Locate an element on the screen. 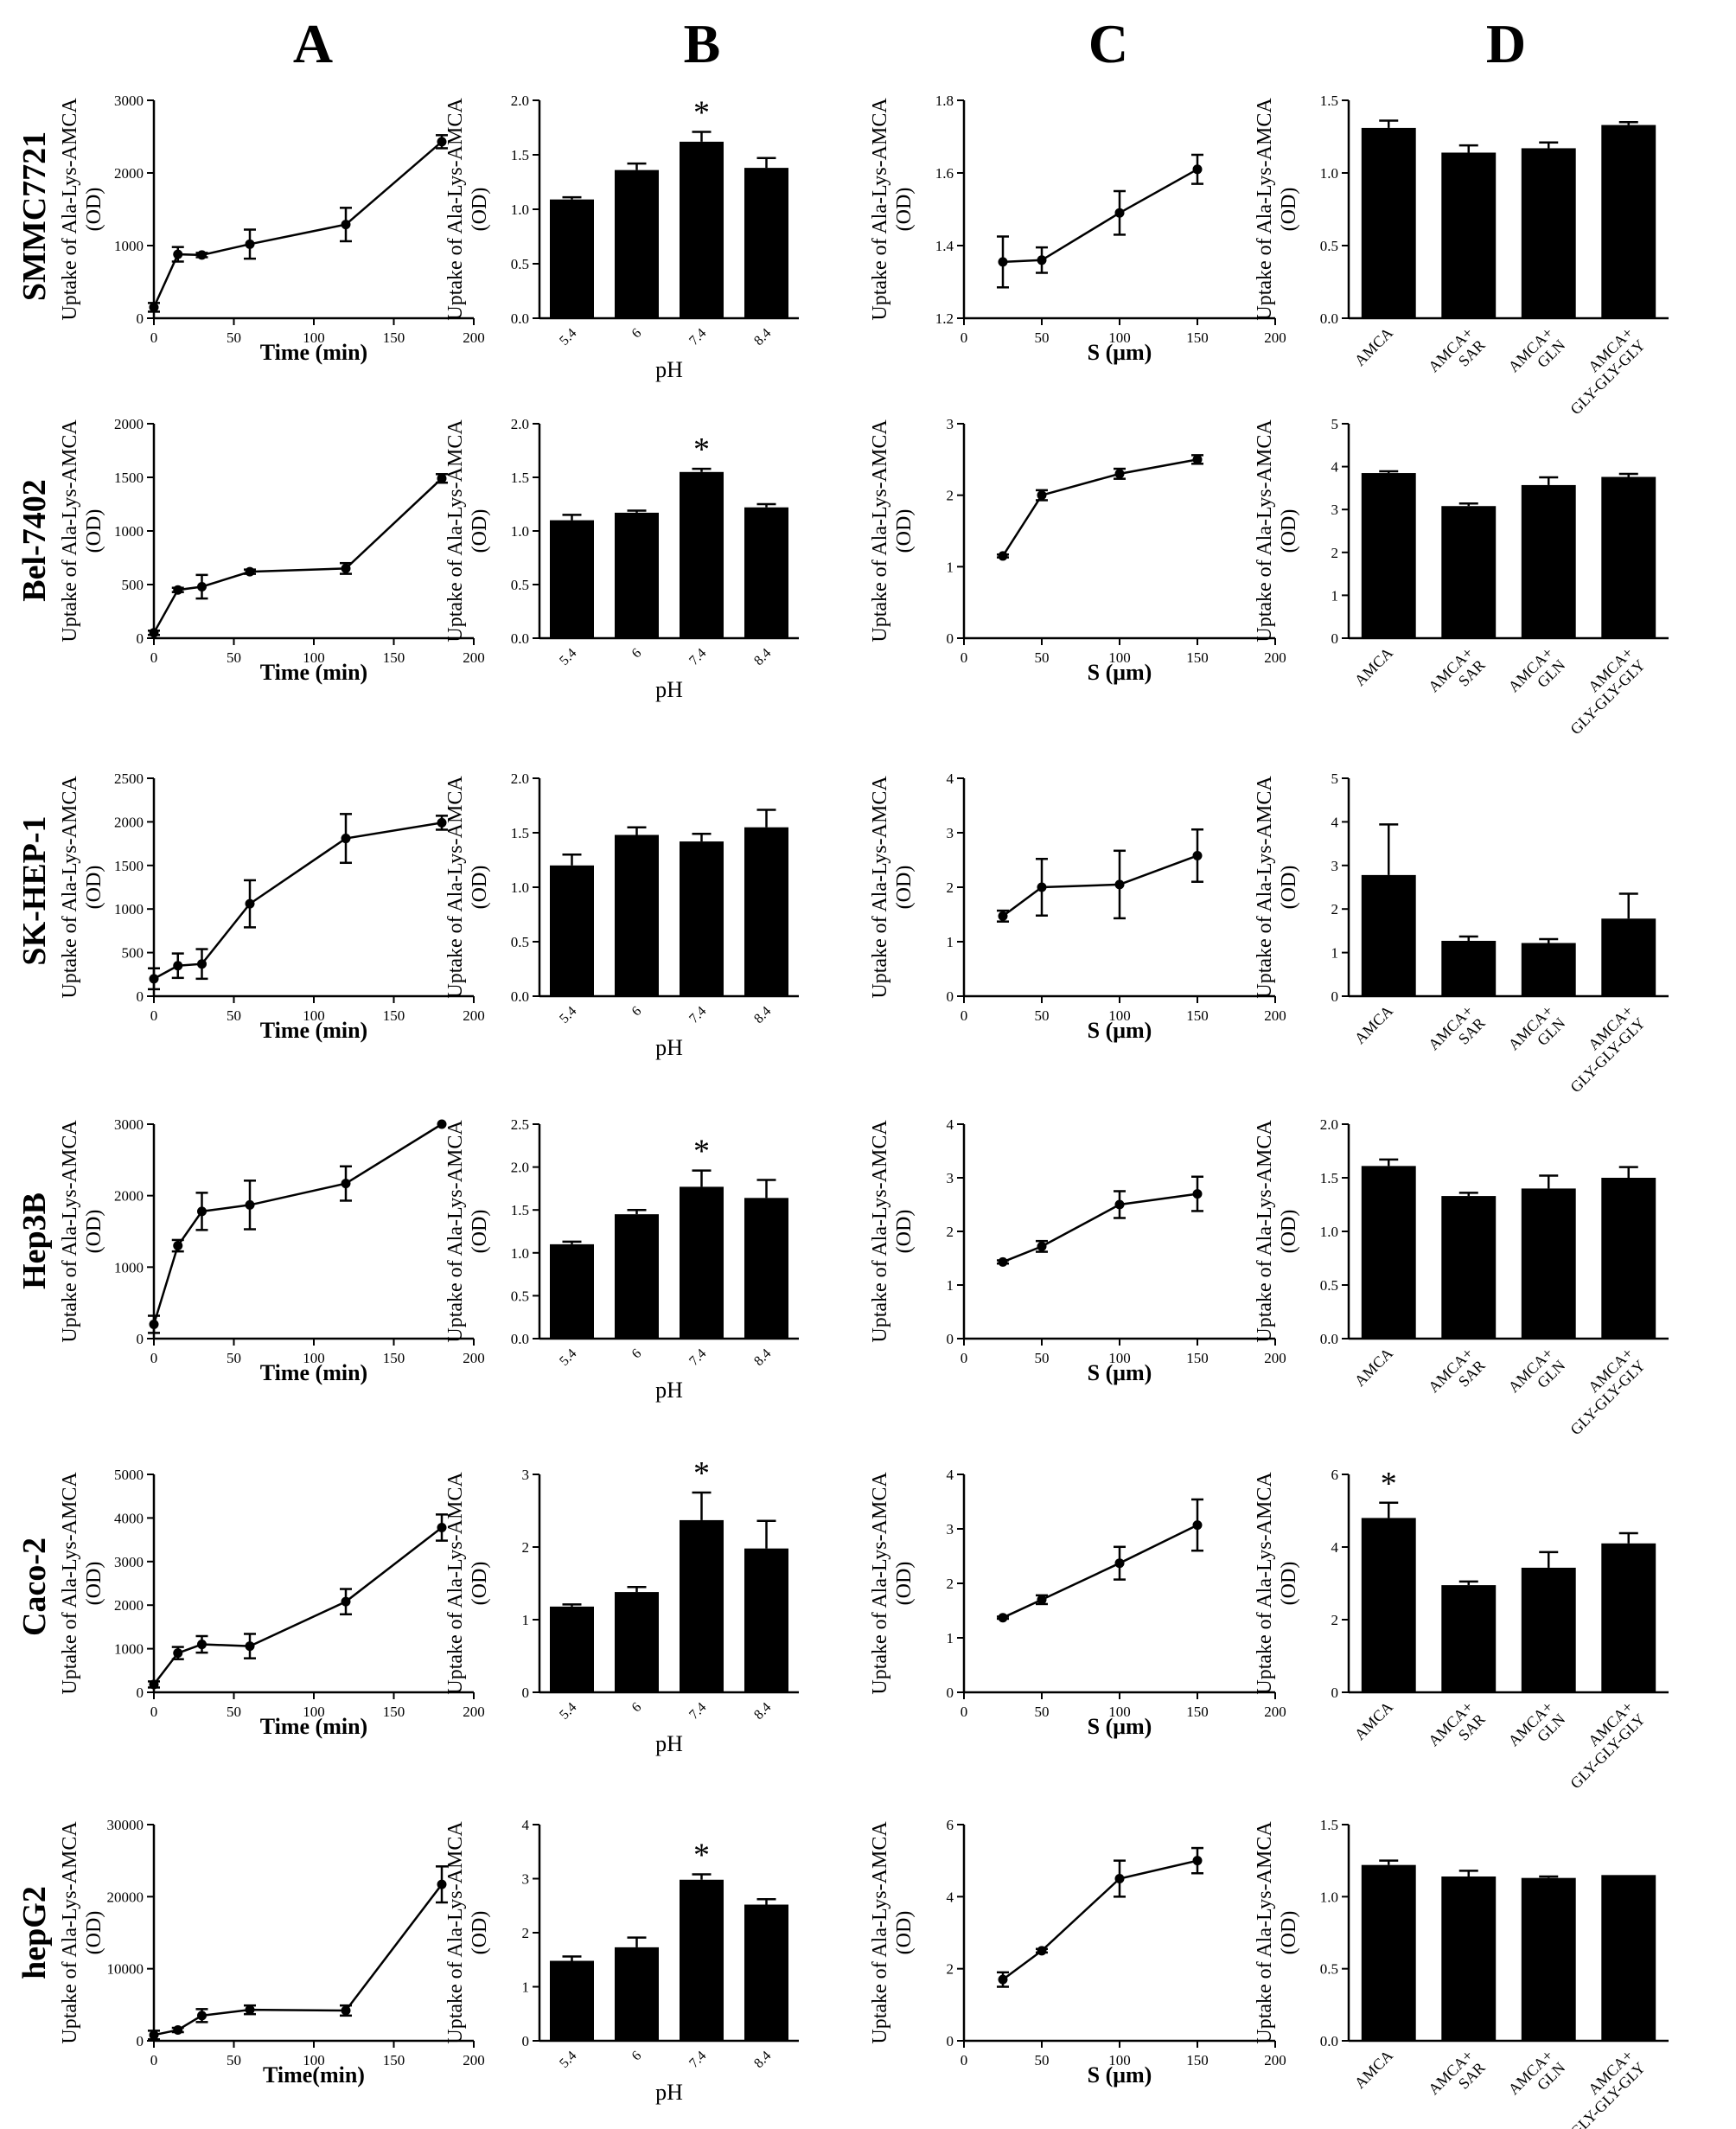 This screenshot has width=1736, height=2129. category-label: AMCA+GLN is located at coordinates (1537, 356).